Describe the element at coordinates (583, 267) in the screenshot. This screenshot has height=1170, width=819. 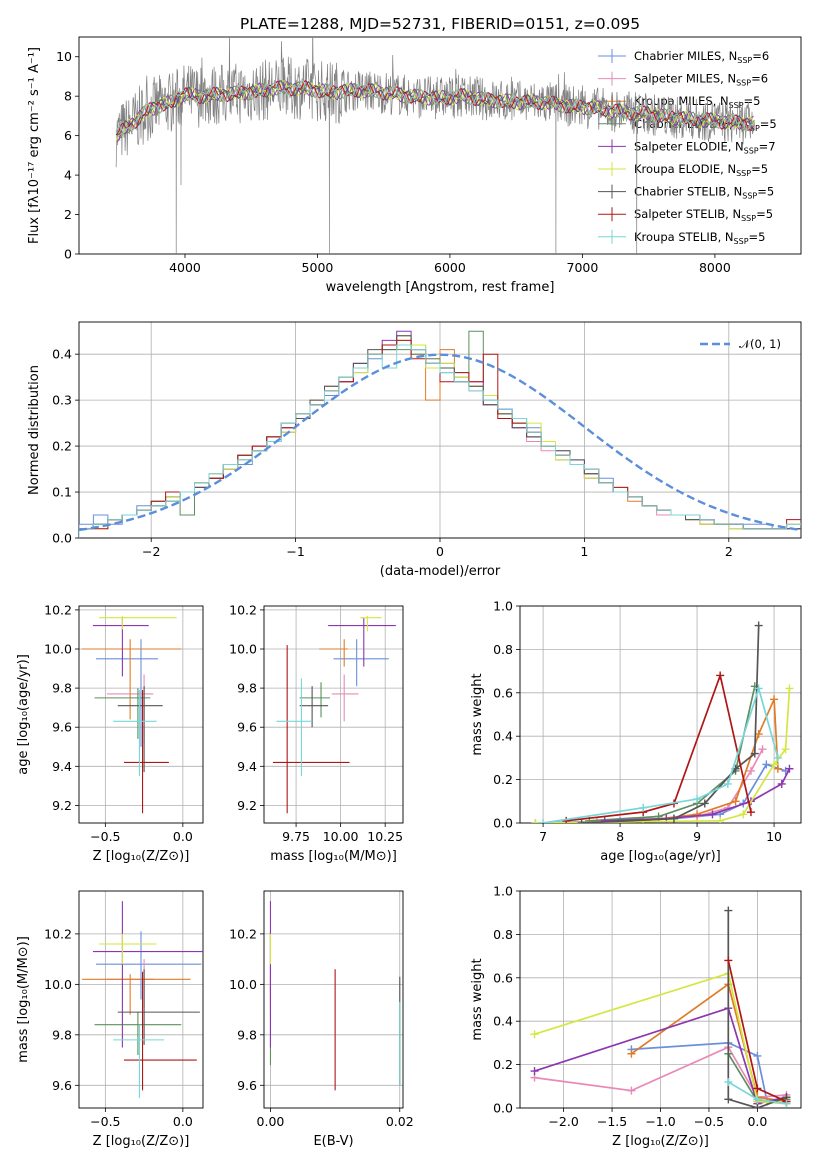
I see `x-tick-label: 7000` at that location.